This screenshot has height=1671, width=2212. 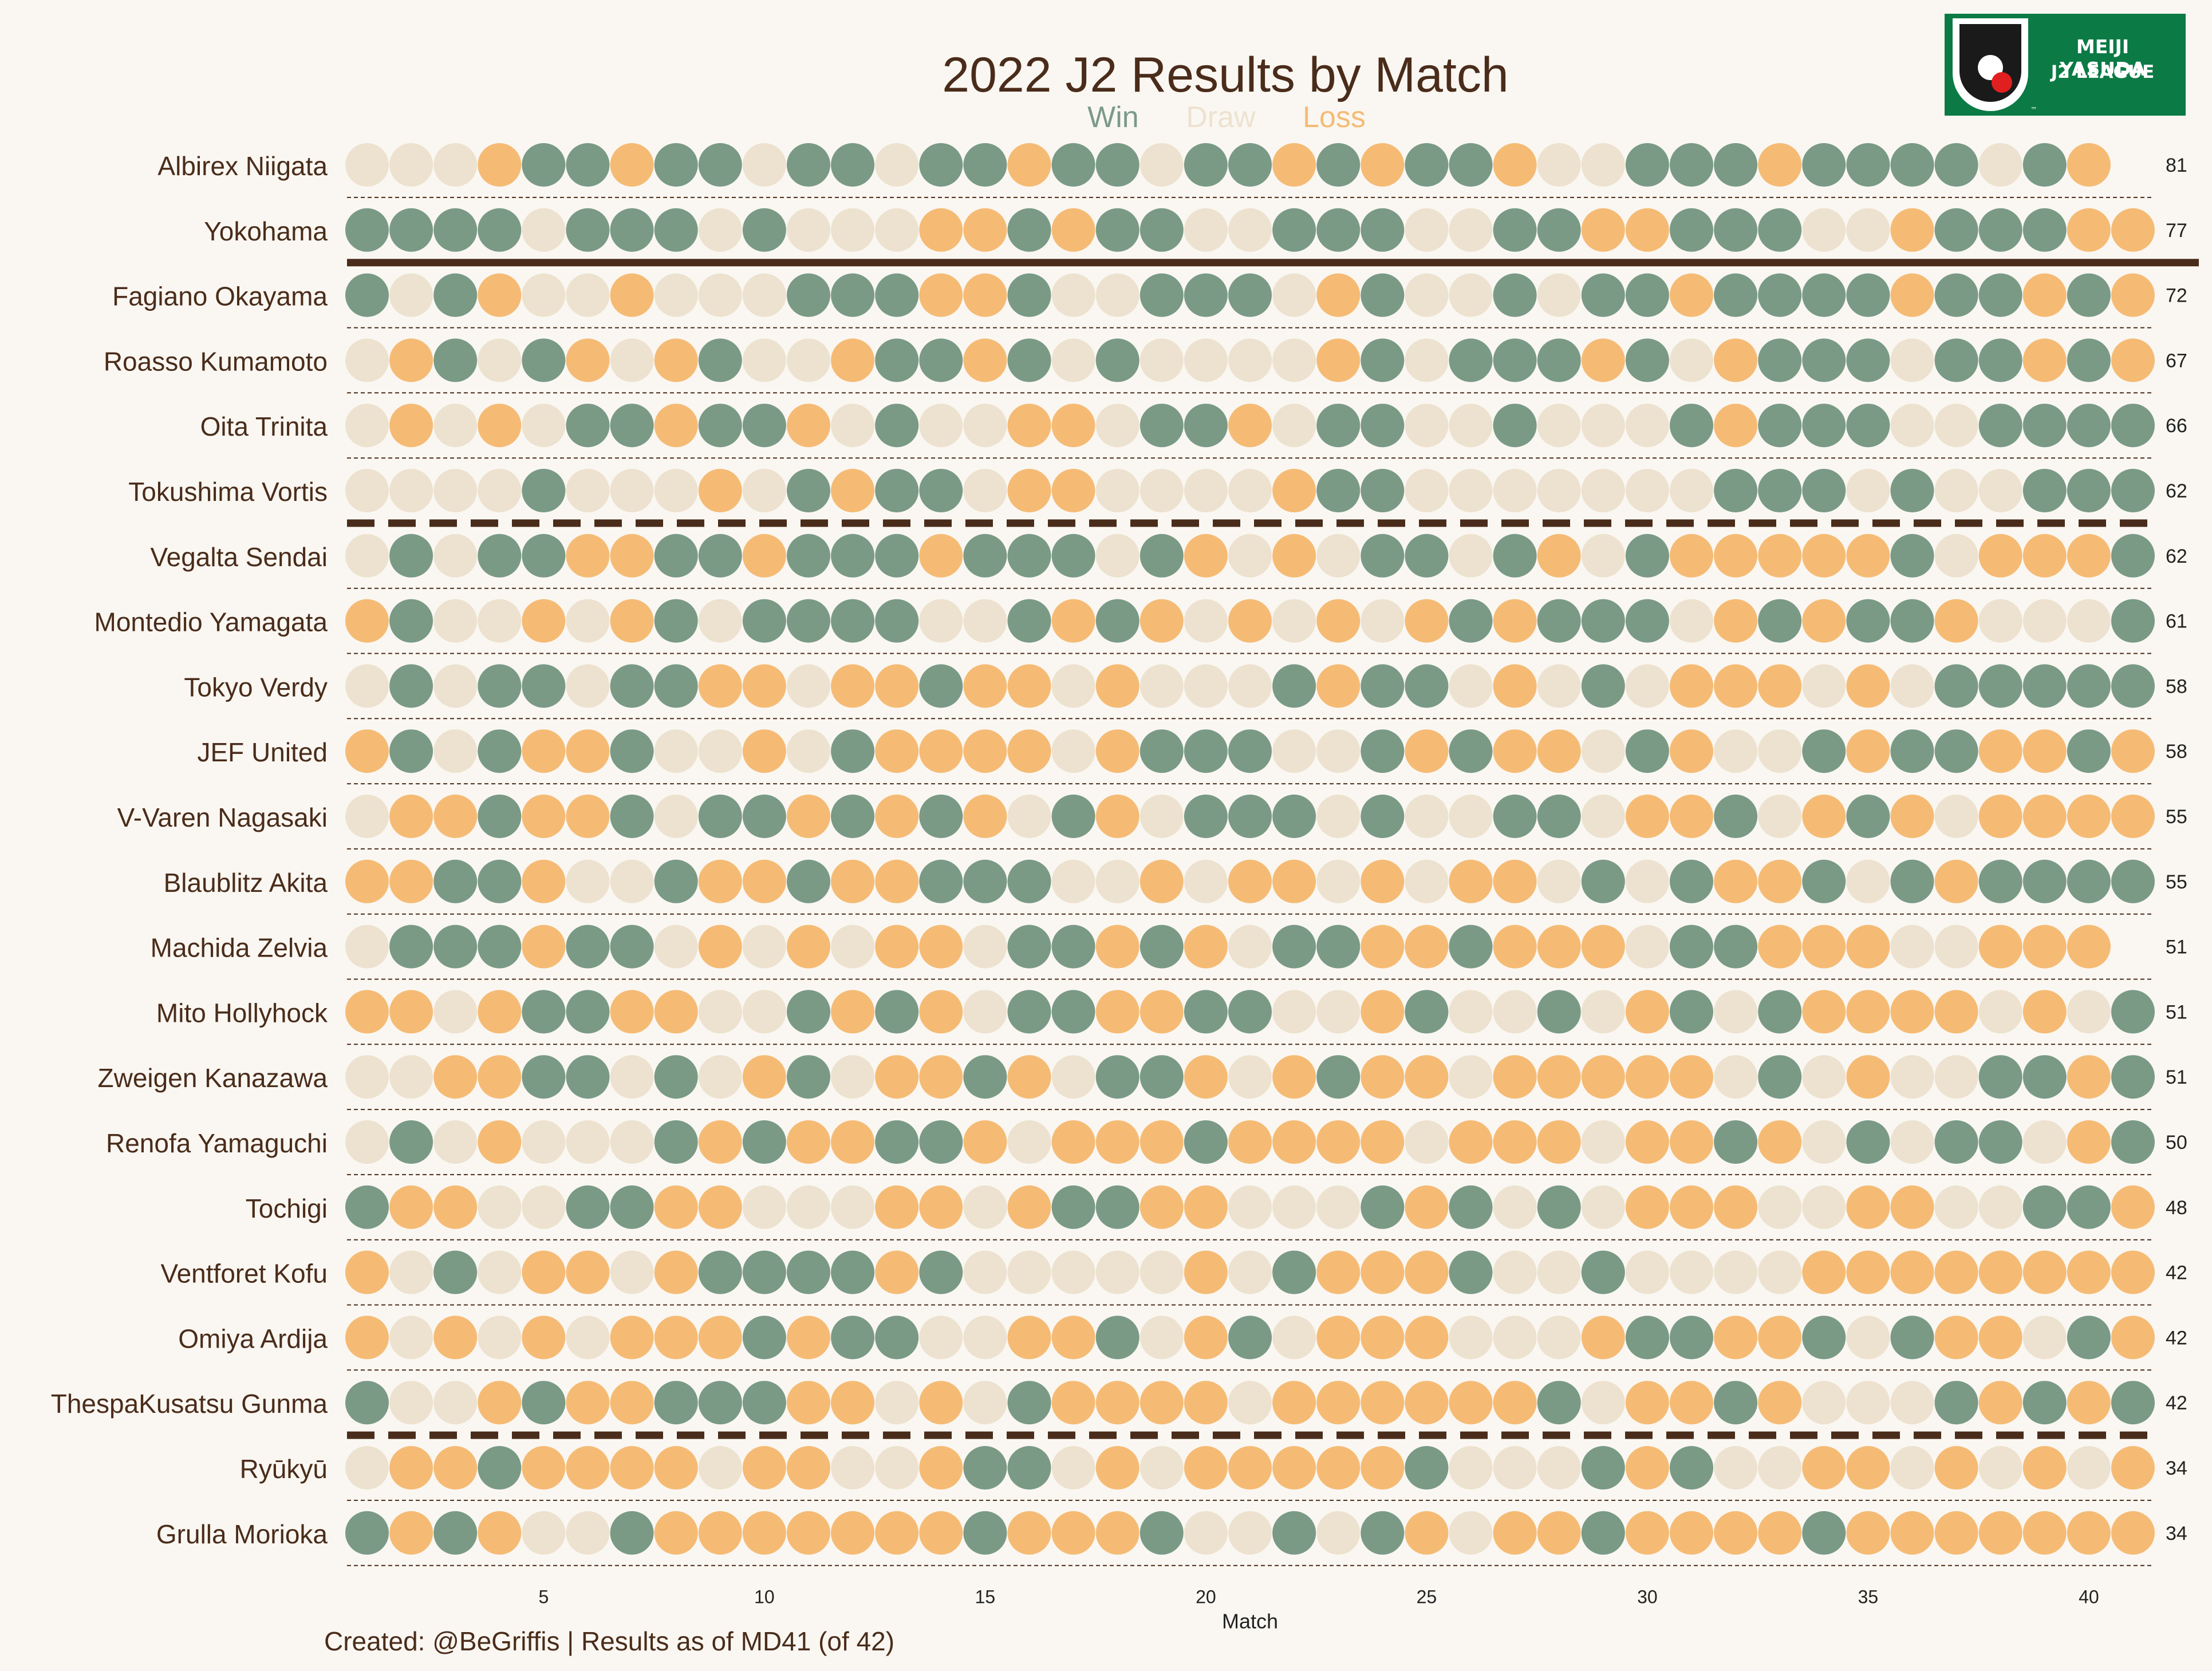 What do you see at coordinates (1427, 1597) in the screenshot?
I see `x-tick-label: 25` at bounding box center [1427, 1597].